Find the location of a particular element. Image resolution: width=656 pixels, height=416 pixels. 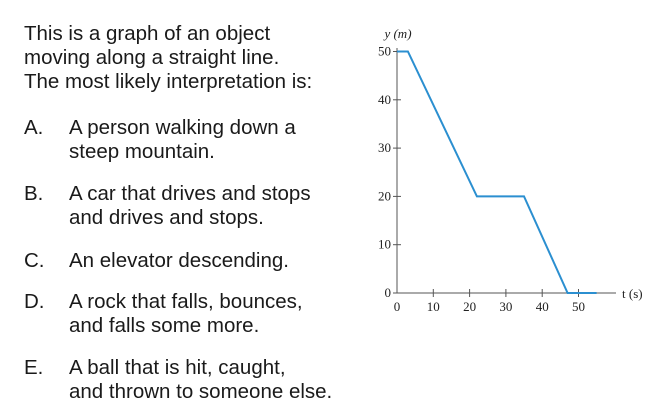

x-tick-label: 20 is located at coordinates (469, 306).